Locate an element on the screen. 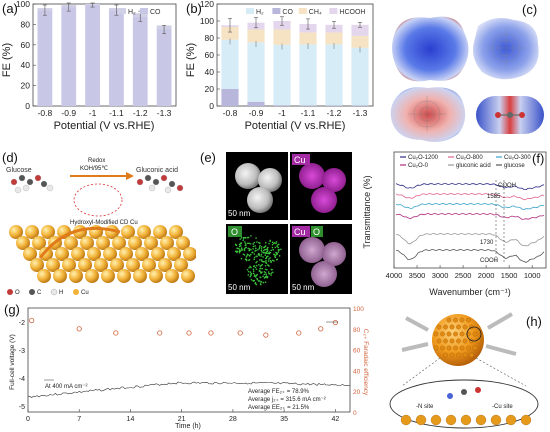 The image size is (550, 432). xtick-f-1: 3500 is located at coordinates (417, 275).